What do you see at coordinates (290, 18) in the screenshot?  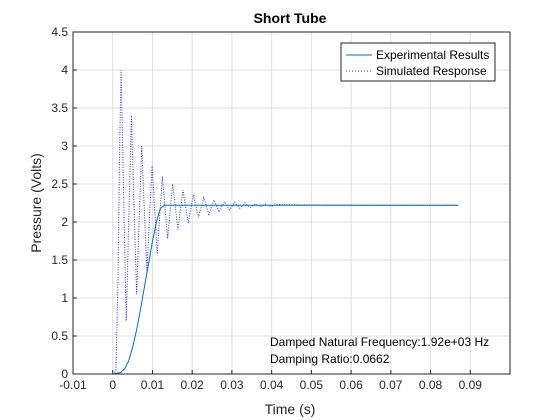 I see `chart-title: Short Tube` at bounding box center [290, 18].